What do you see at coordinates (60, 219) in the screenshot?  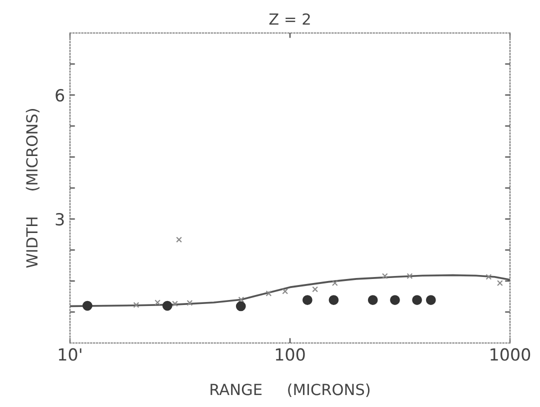 I see `y-tick-label: 3` at bounding box center [60, 219].